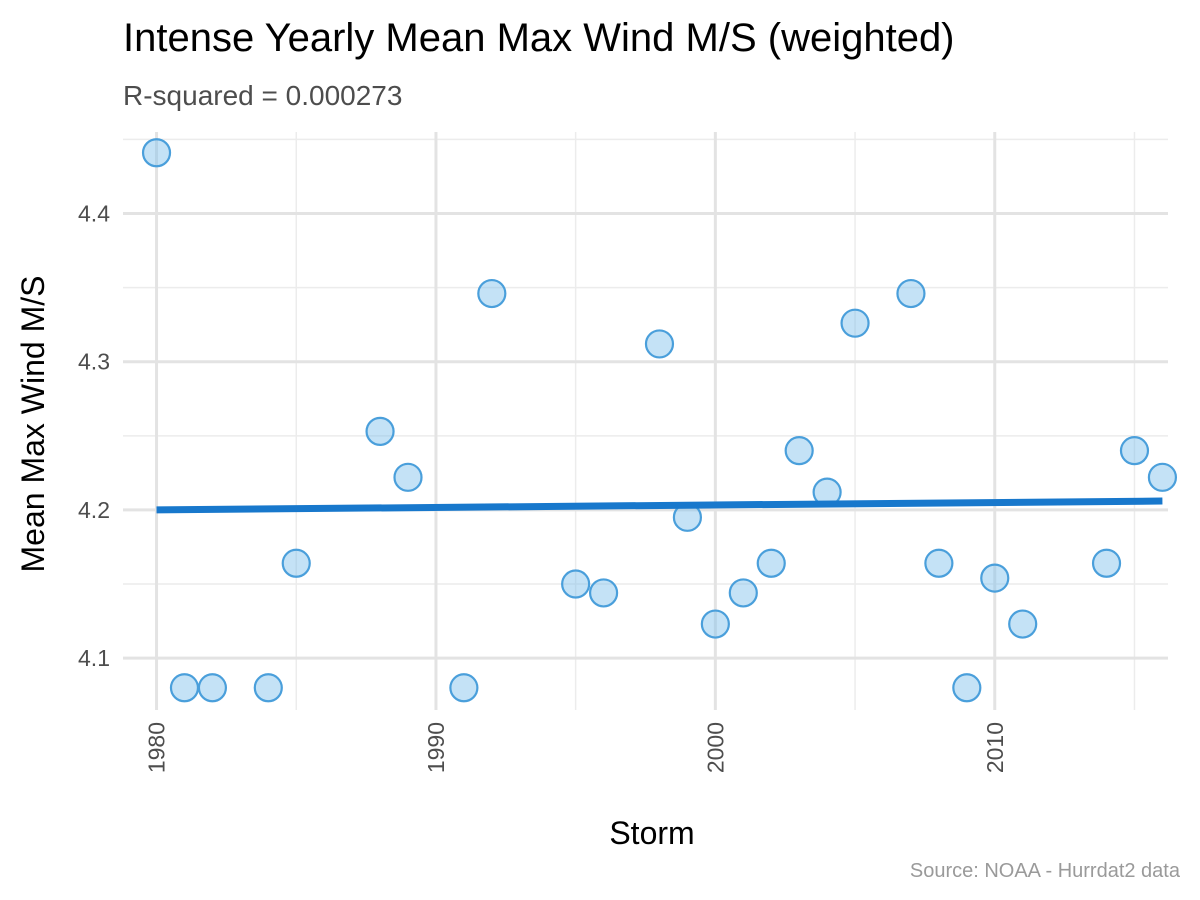 The width and height of the screenshot is (1200, 900). What do you see at coordinates (33, 424) in the screenshot?
I see `y-axis-title: Mean Max Wind M/S` at bounding box center [33, 424].